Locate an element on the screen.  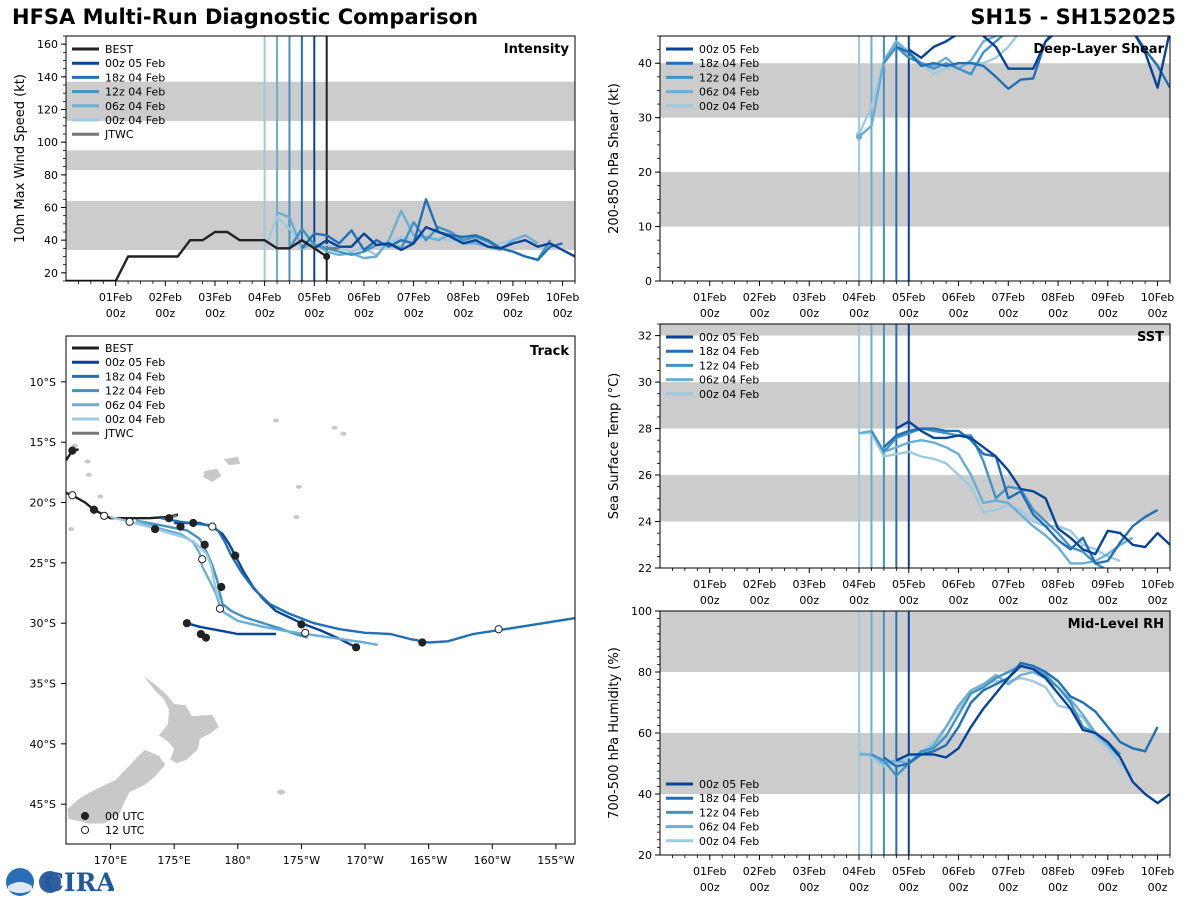
shear-series-12z-04-feb is located at coordinates (943, 56).